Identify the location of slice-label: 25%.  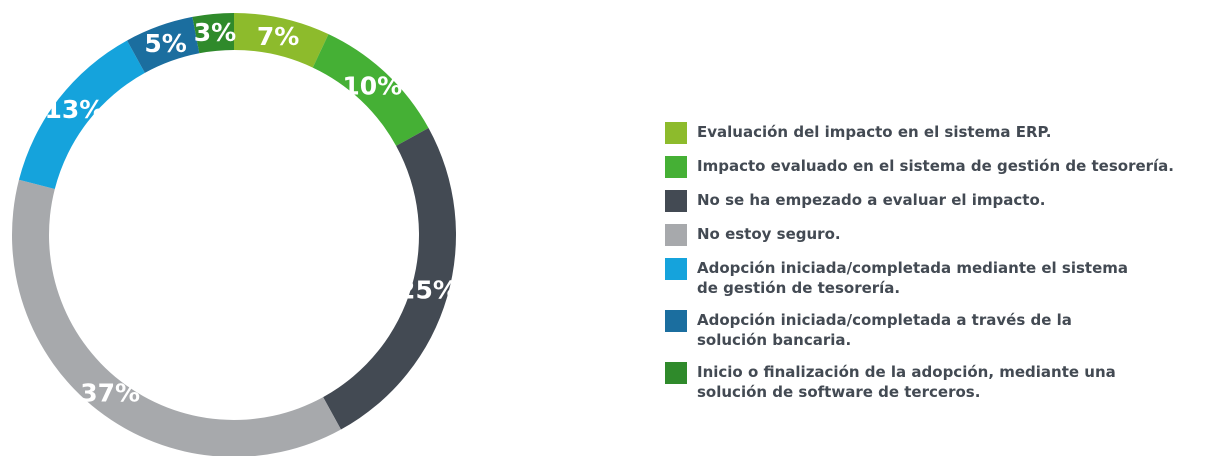
(428, 289).